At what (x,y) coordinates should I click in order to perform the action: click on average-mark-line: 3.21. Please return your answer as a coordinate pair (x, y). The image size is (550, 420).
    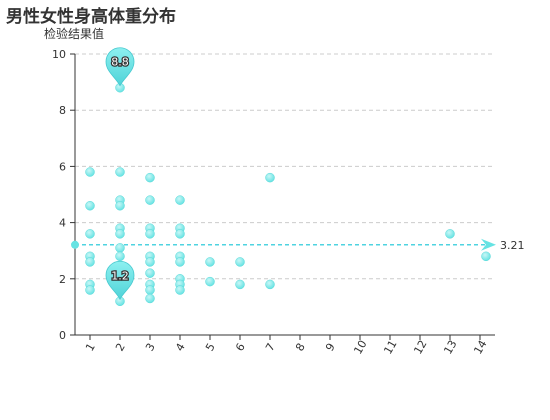
    Looking at the image, I should click on (298, 245).